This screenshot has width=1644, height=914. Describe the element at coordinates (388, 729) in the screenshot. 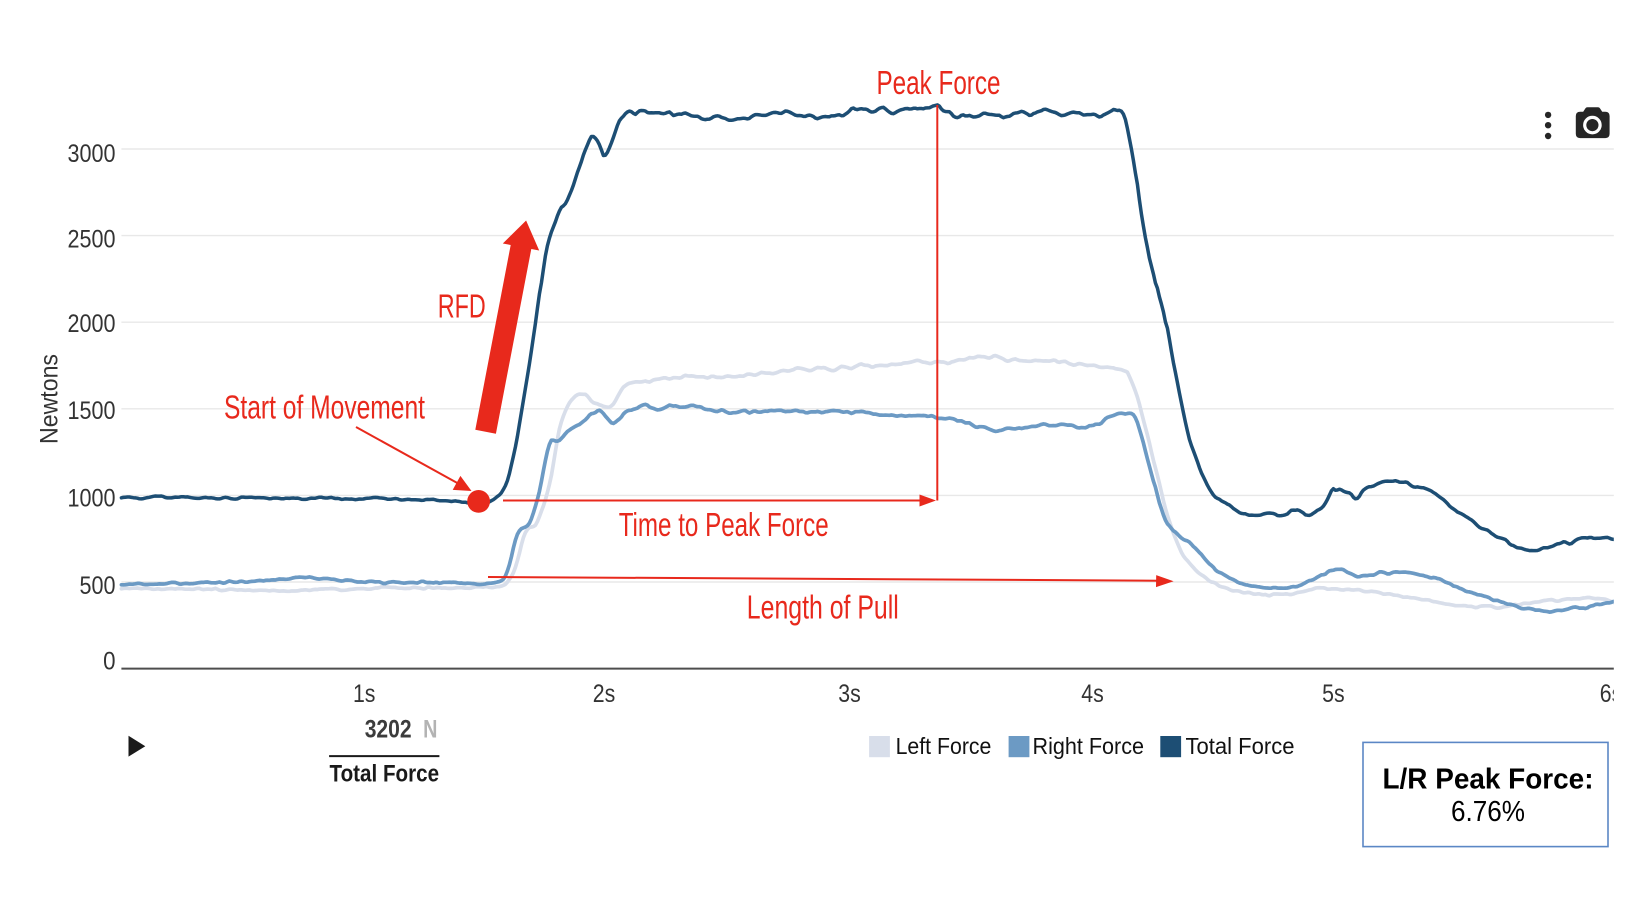

I see `svg-text: 3202` at that location.